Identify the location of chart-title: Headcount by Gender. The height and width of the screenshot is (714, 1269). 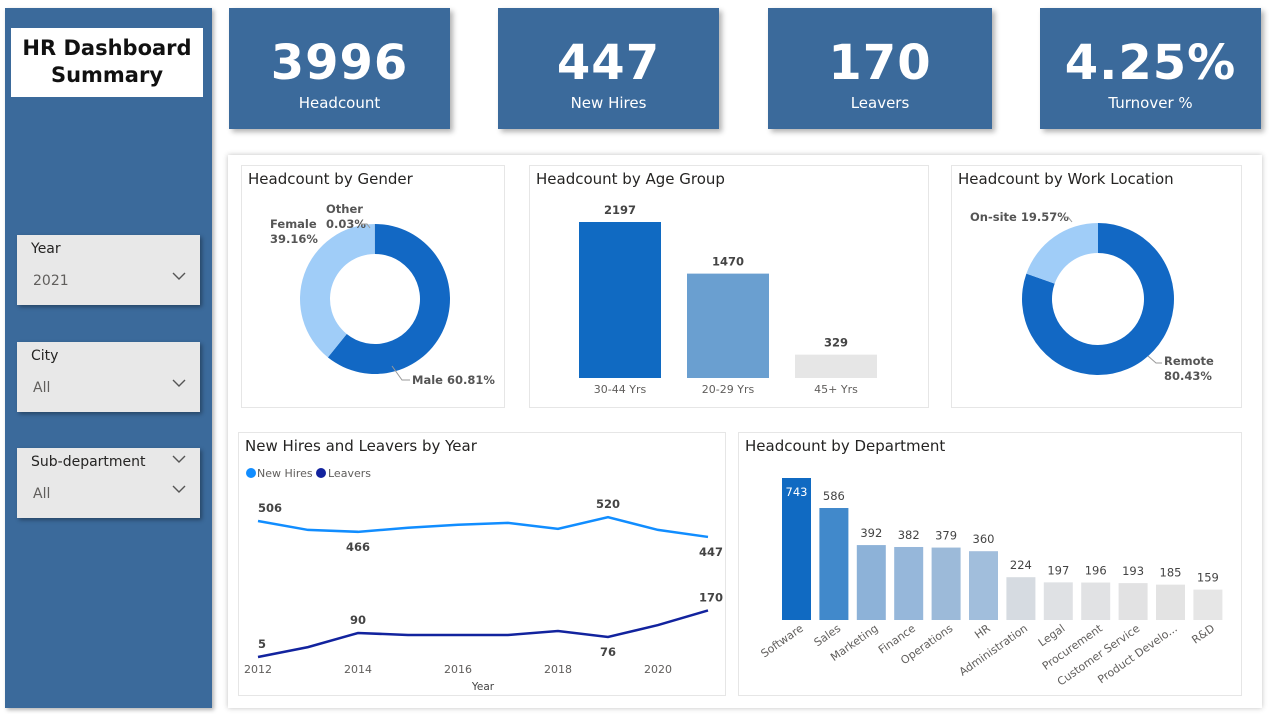
(330, 179).